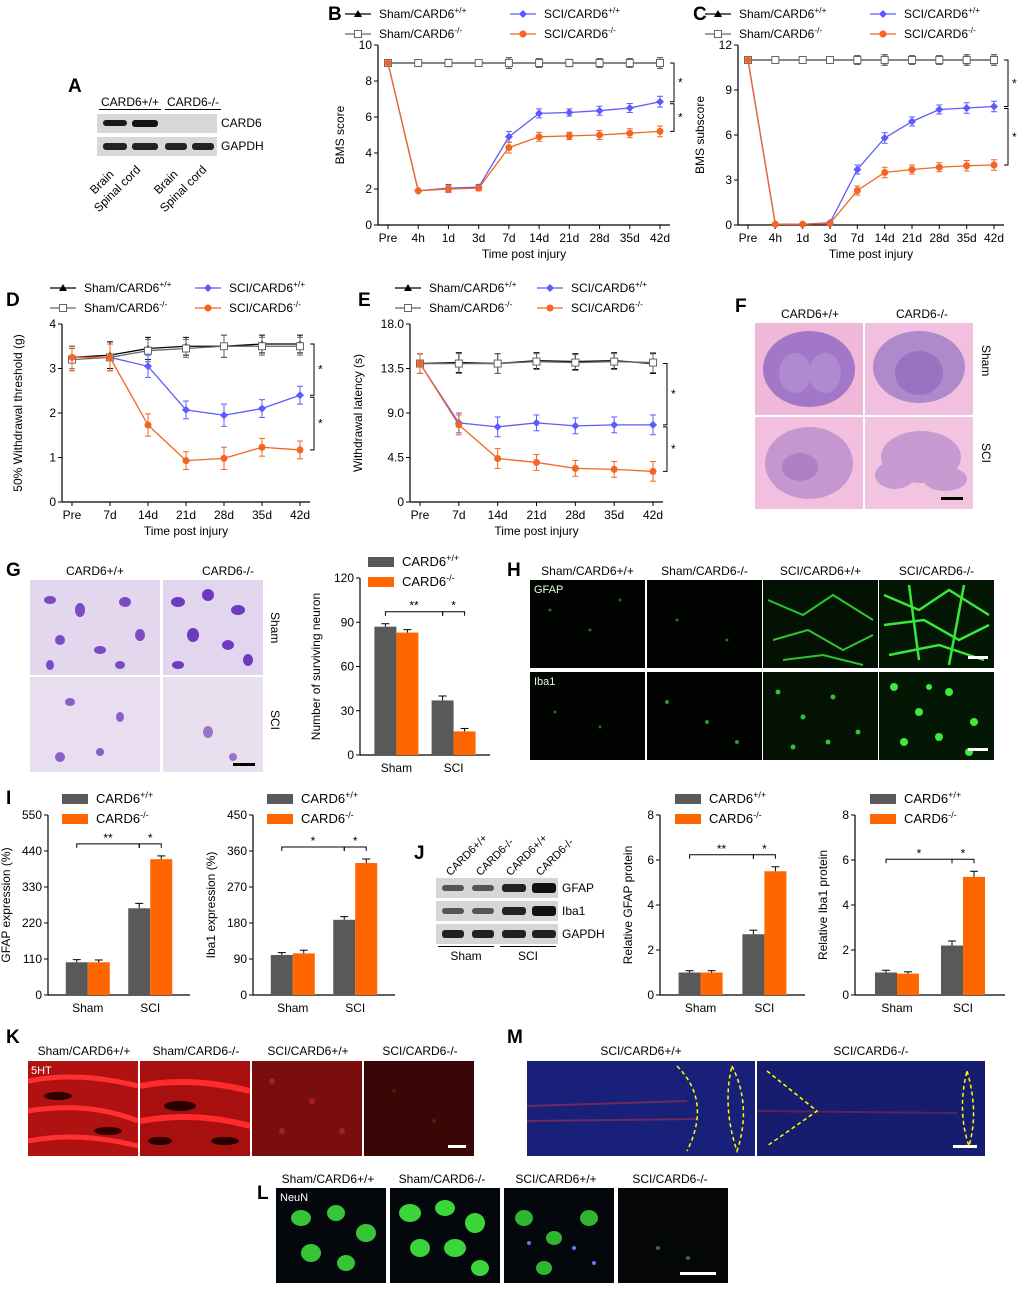  Describe the element at coordinates (921, 314) in the screenshot. I see `f-col-2: CARD6-/-` at that location.